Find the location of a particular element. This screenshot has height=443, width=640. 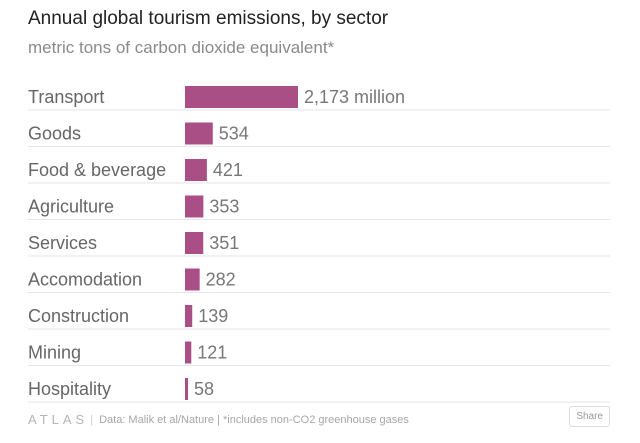

data-label: 2,173 million is located at coordinates (354, 97).